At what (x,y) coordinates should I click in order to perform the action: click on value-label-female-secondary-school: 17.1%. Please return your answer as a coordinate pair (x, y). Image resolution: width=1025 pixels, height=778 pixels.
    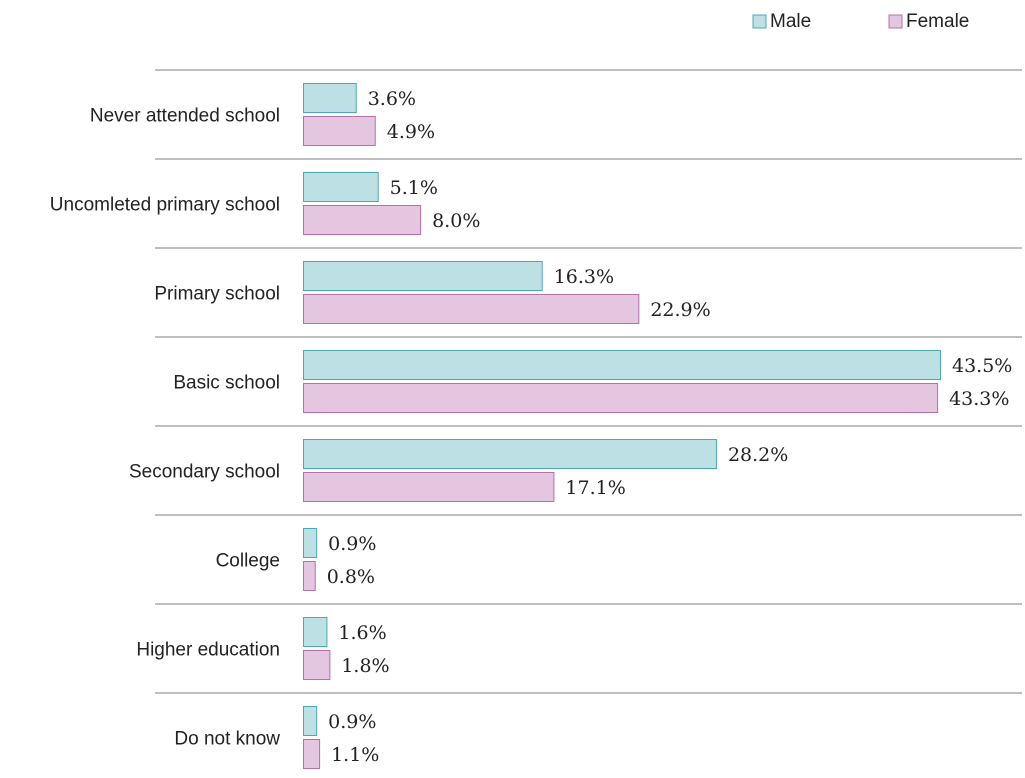
    Looking at the image, I should click on (595, 488).